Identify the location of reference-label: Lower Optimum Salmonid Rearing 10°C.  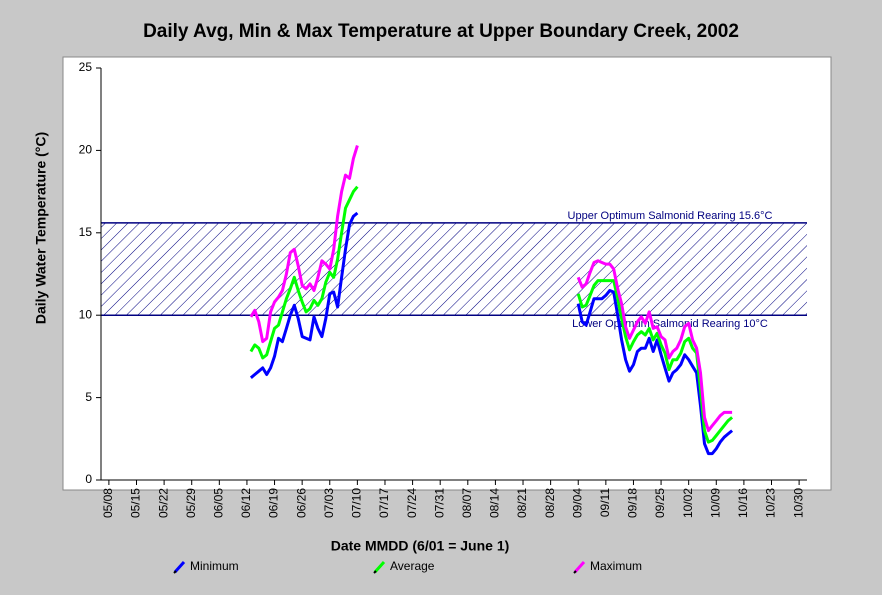
(670, 324).